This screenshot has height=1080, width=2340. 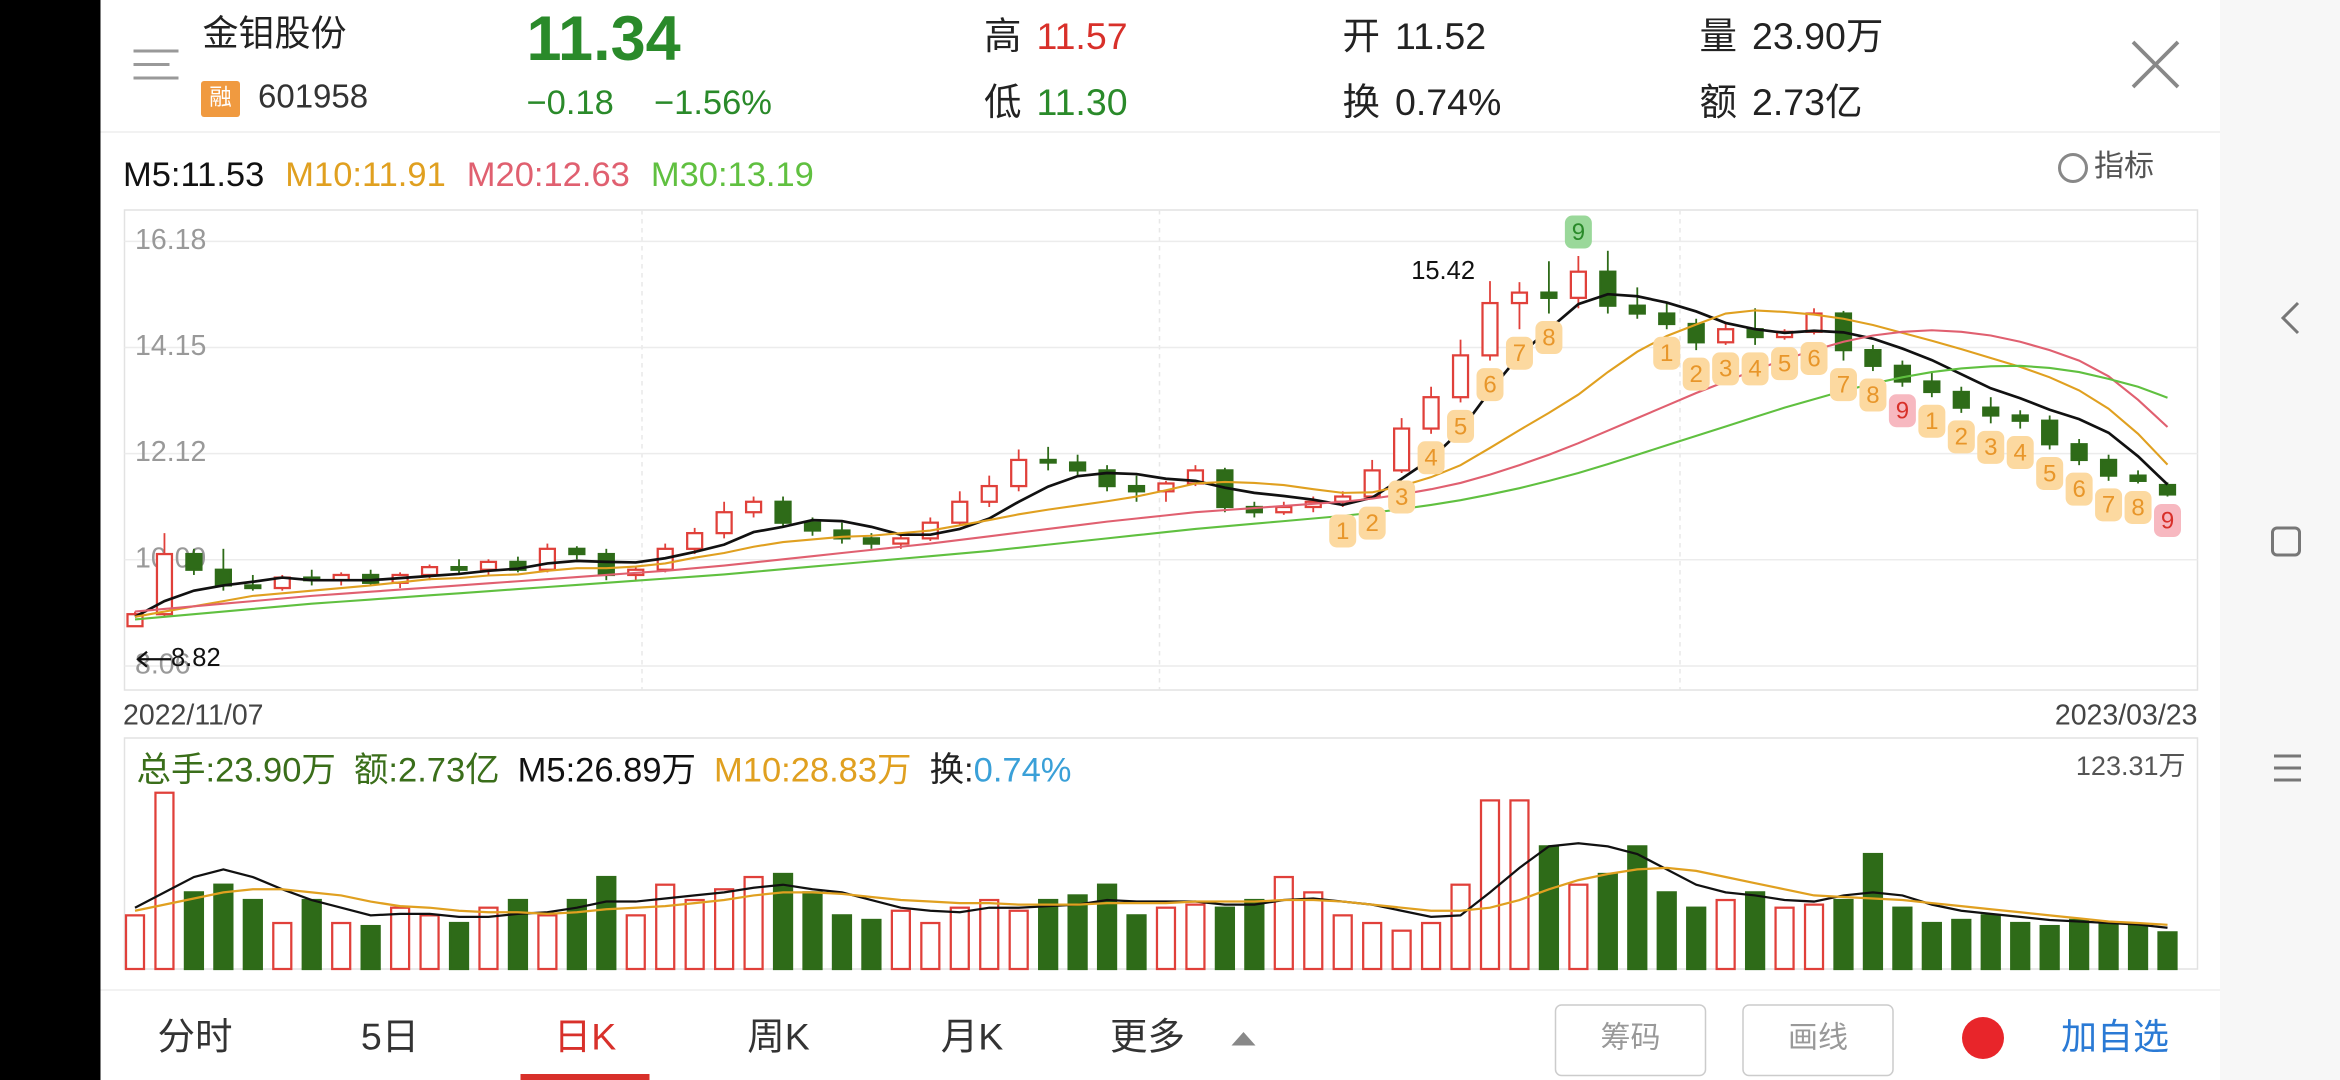 What do you see at coordinates (1082, 36) in the screenshot?
I see `stat-value: 11.57` at bounding box center [1082, 36].